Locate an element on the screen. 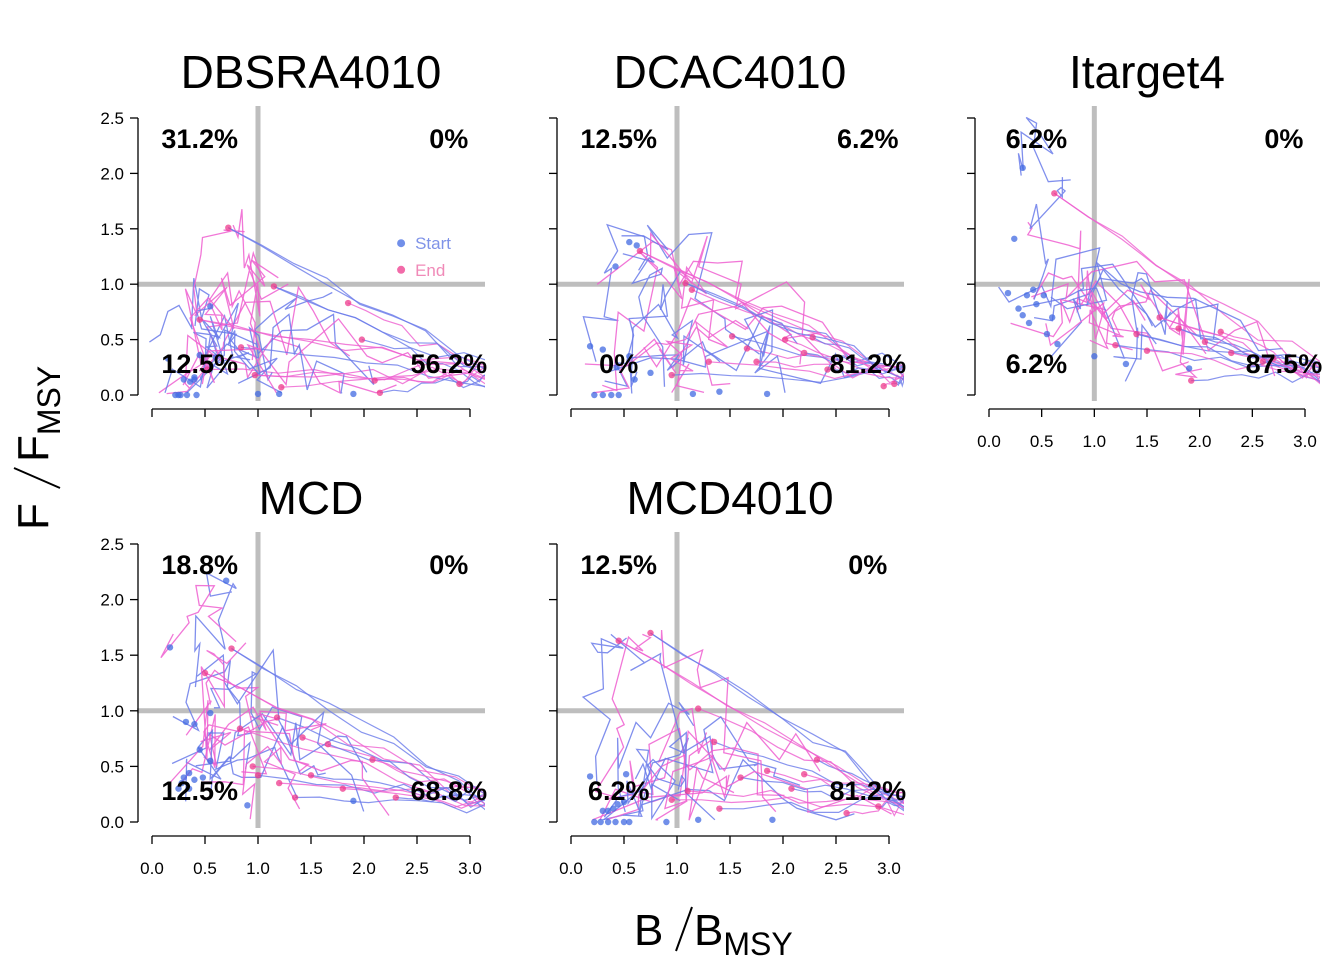  quadrant-bottom-right: 81.2% is located at coordinates (868, 364).